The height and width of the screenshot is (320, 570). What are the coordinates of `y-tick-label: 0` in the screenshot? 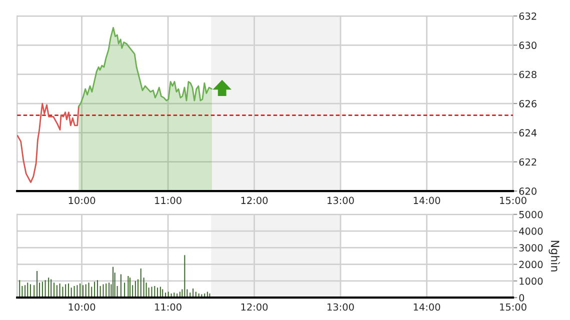 It's located at (521, 298).